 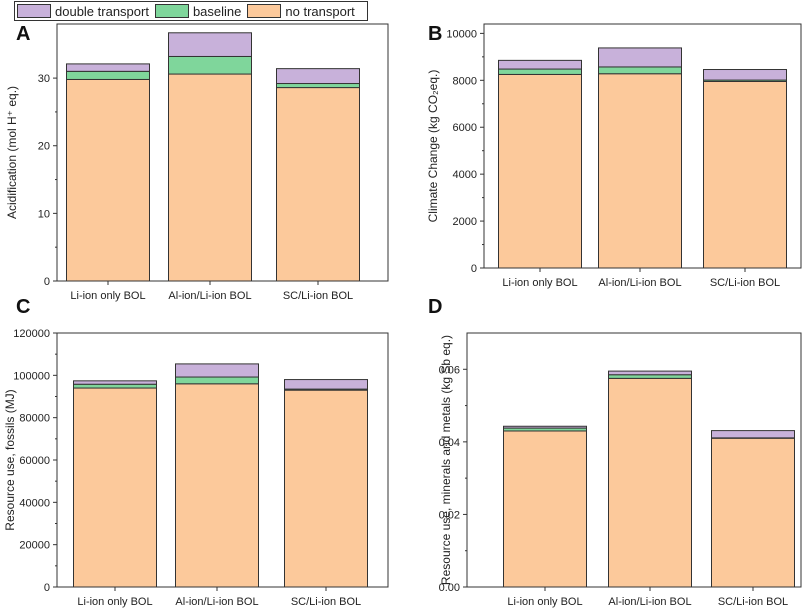 What do you see at coordinates (44, 214) in the screenshot?
I see `panel-a-ytick-label: 10` at bounding box center [44, 214].